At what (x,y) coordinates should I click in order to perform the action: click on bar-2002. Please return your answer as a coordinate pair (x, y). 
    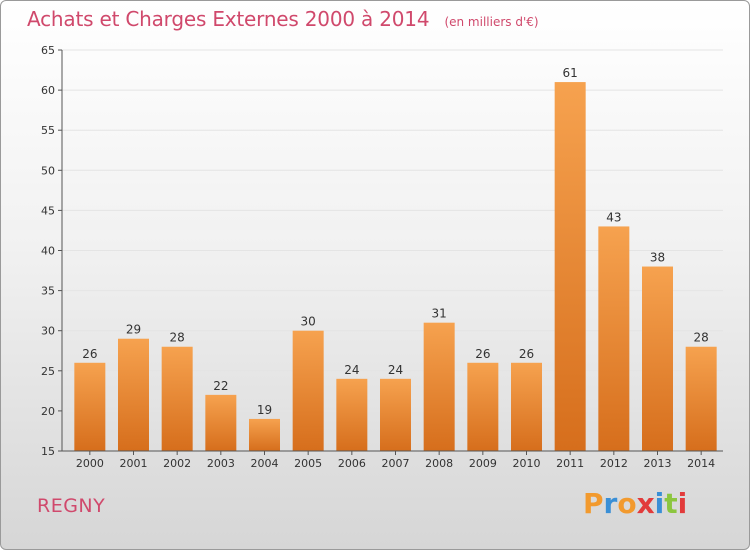
    Looking at the image, I should click on (177, 398).